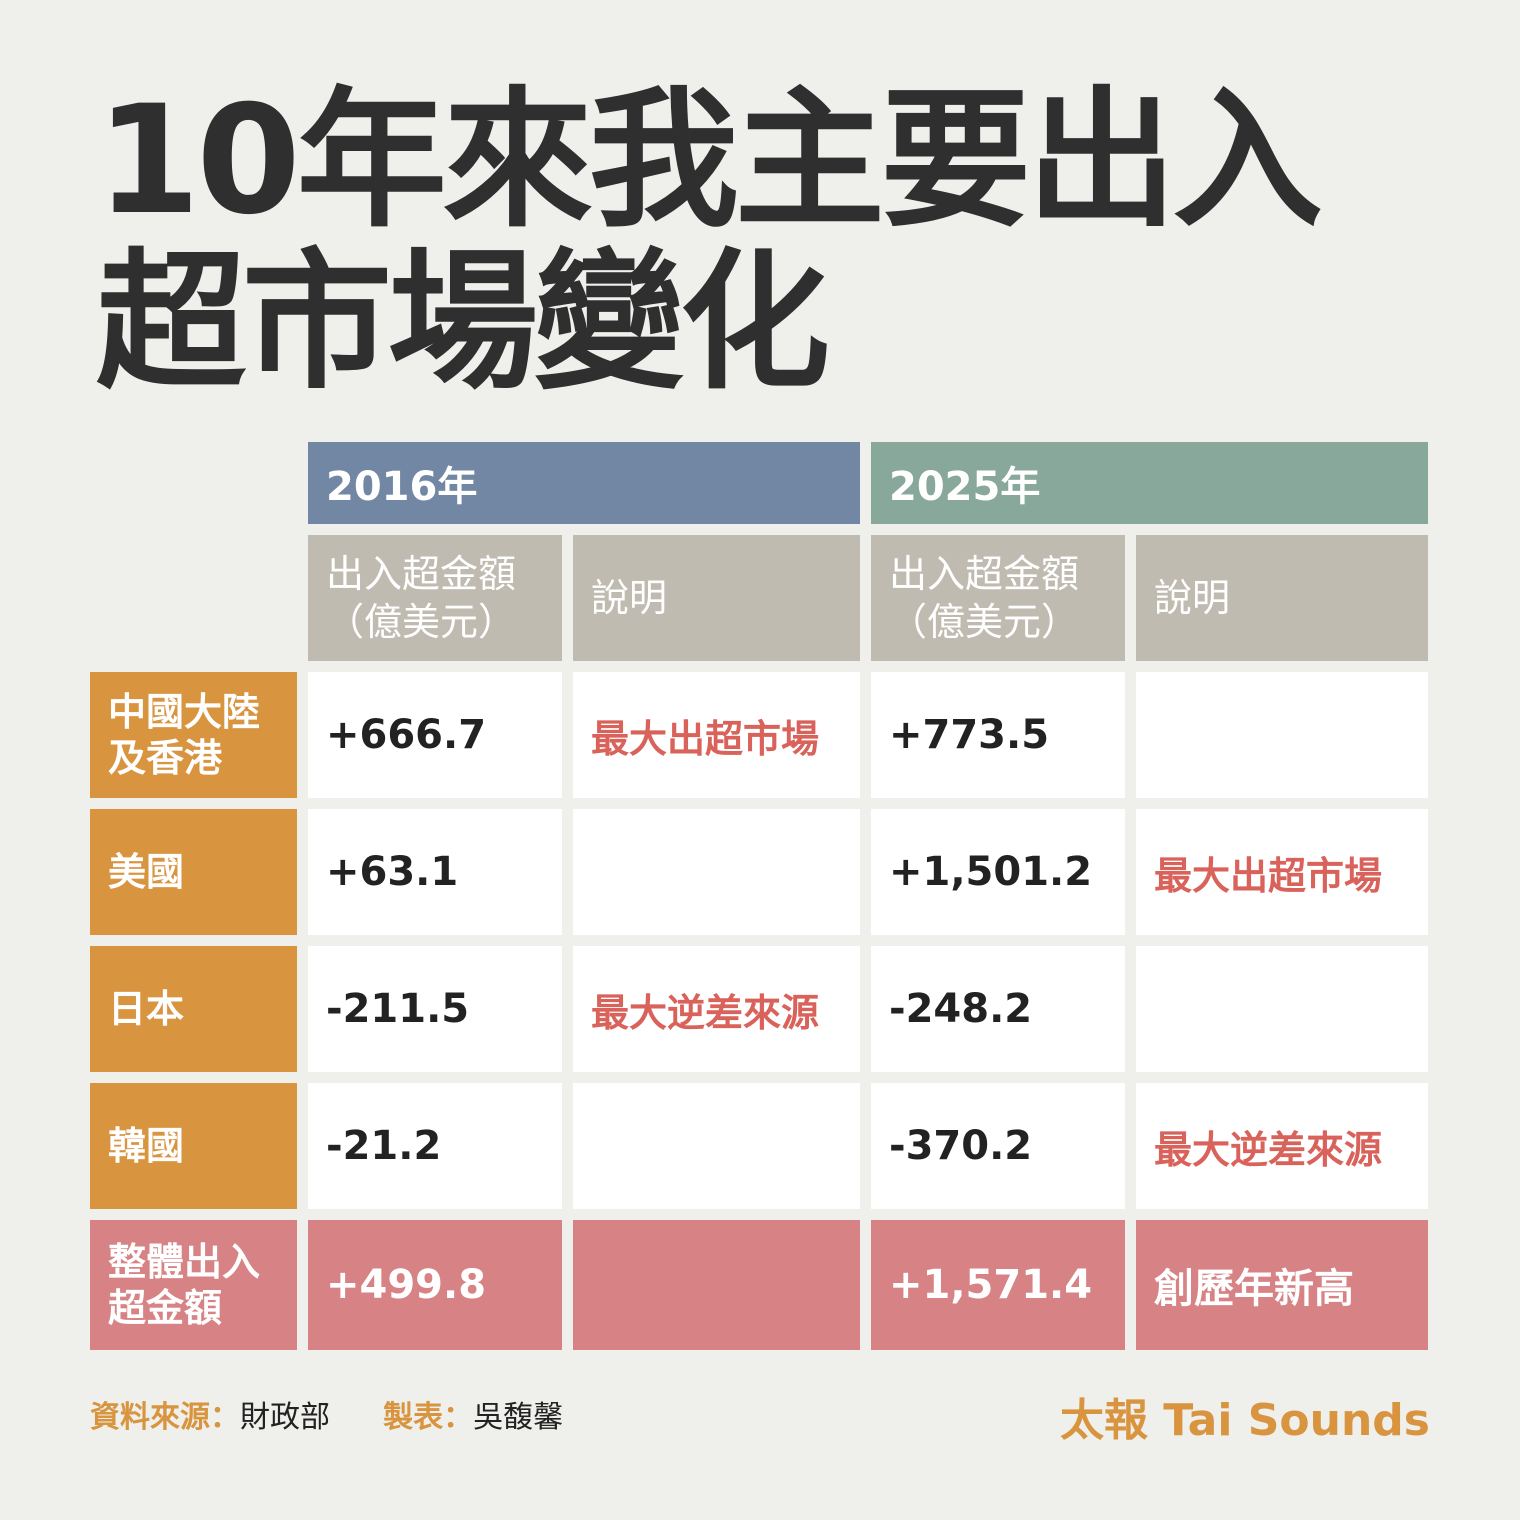  I want to click on total-note-2016, so click(716, 1285).